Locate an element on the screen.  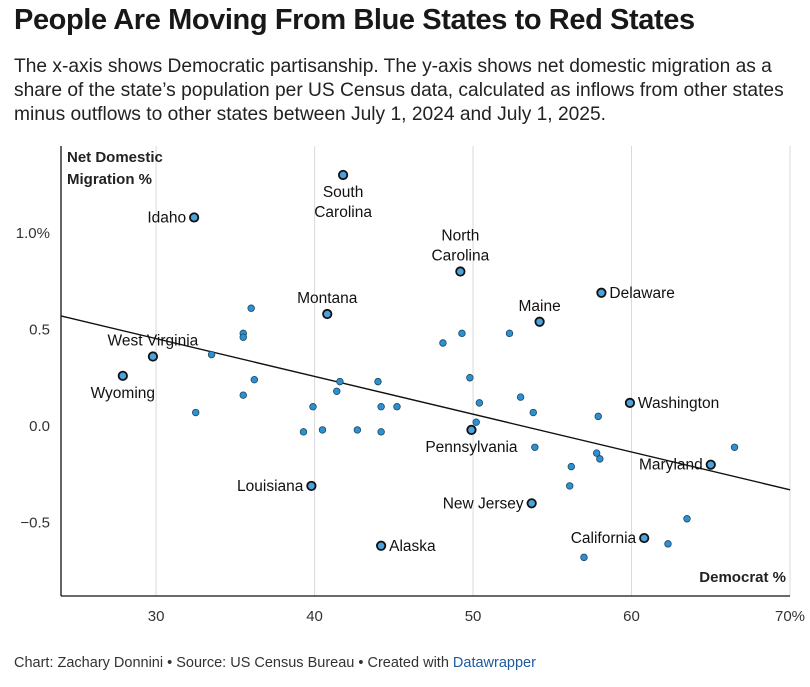
x-tick-label: 40 is located at coordinates (314, 616).